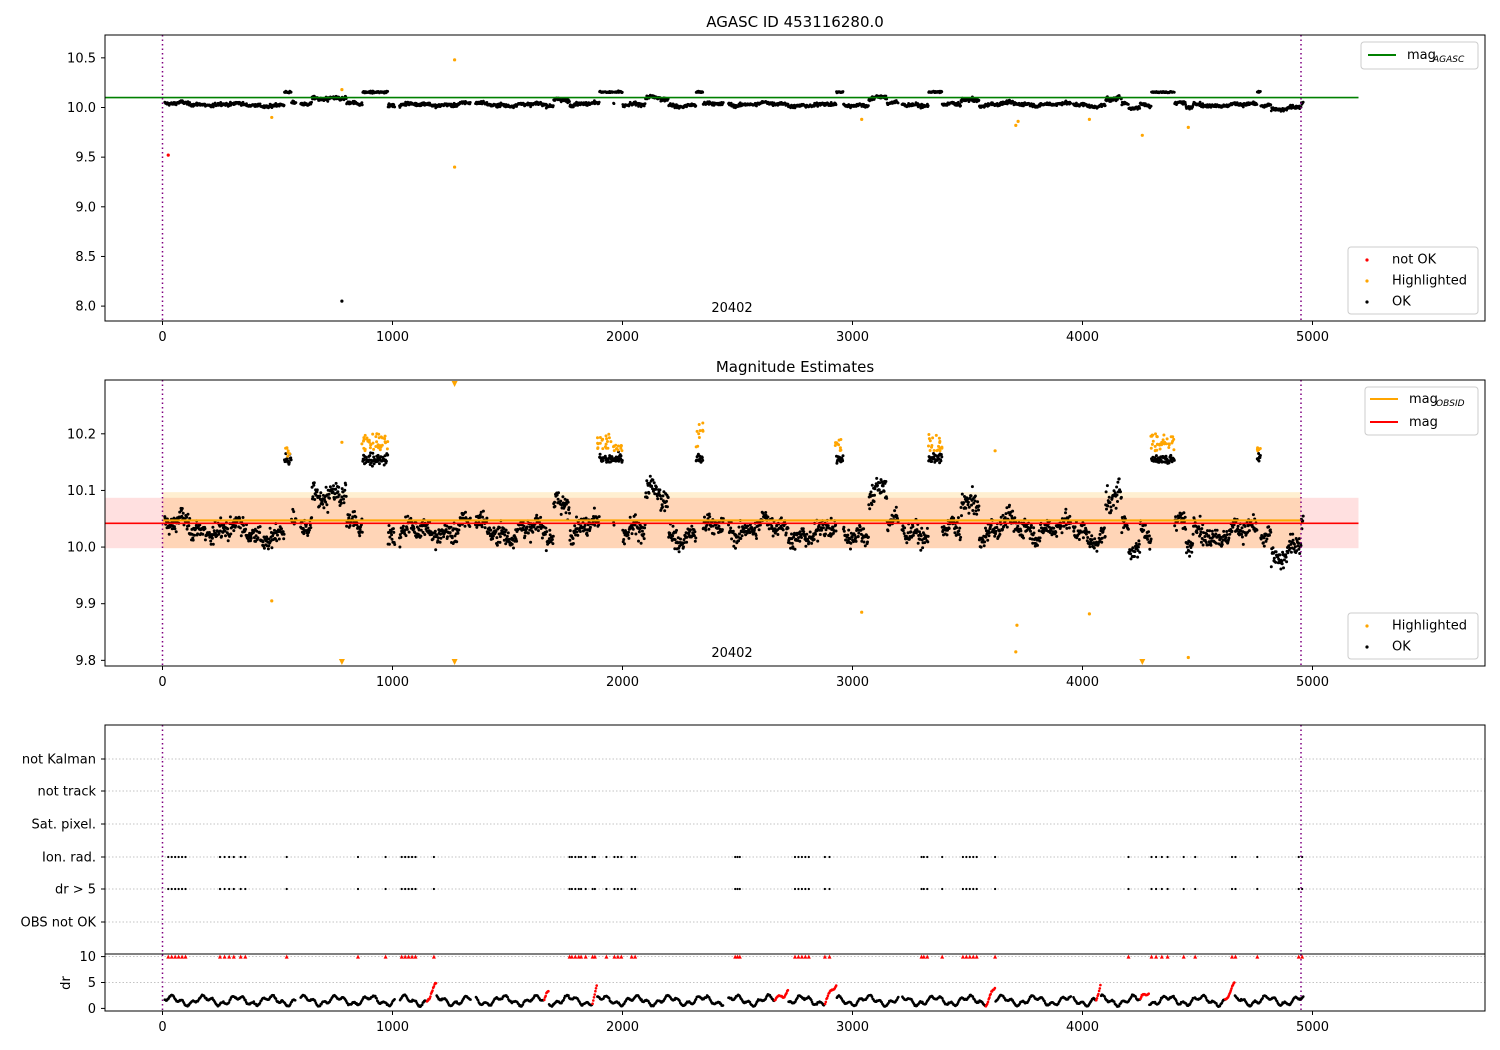 Image resolution: width=1500 pixels, height=1050 pixels. I want to click on y-tick-label: 10.0, so click(81, 108).